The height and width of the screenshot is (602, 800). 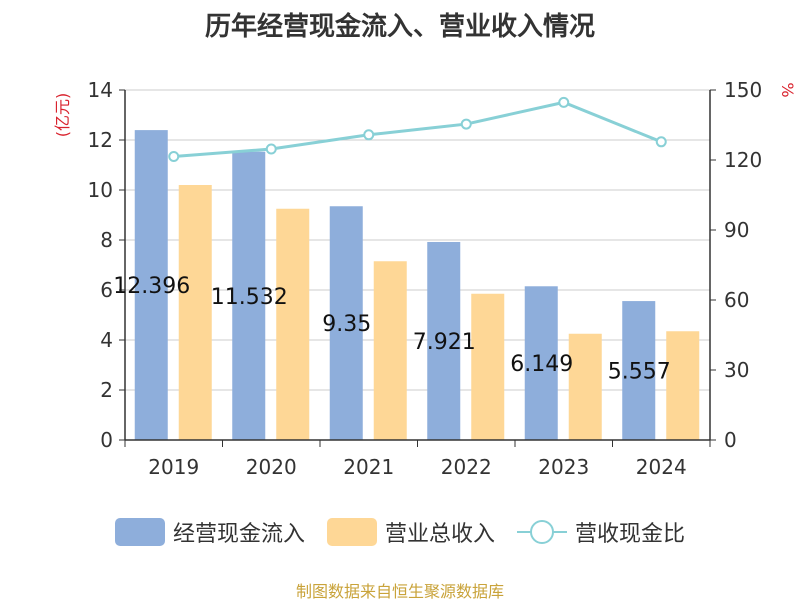 What do you see at coordinates (730, 440) in the screenshot?
I see `y-right-tick-label: 0` at bounding box center [730, 440].